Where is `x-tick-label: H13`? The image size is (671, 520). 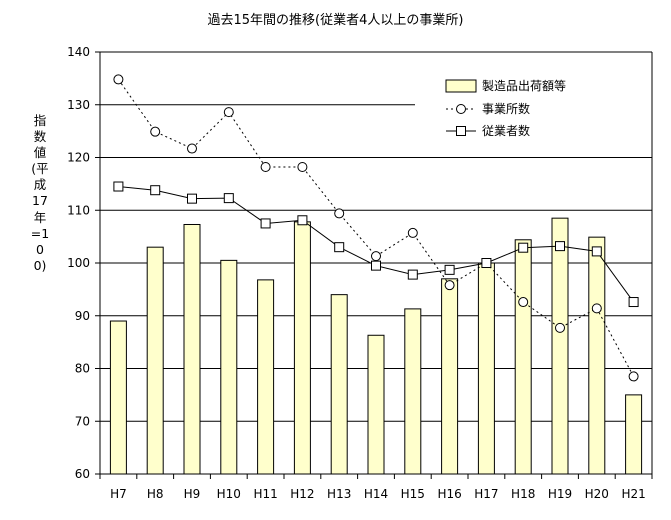
x-tick-label: H13 is located at coordinates (339, 494).